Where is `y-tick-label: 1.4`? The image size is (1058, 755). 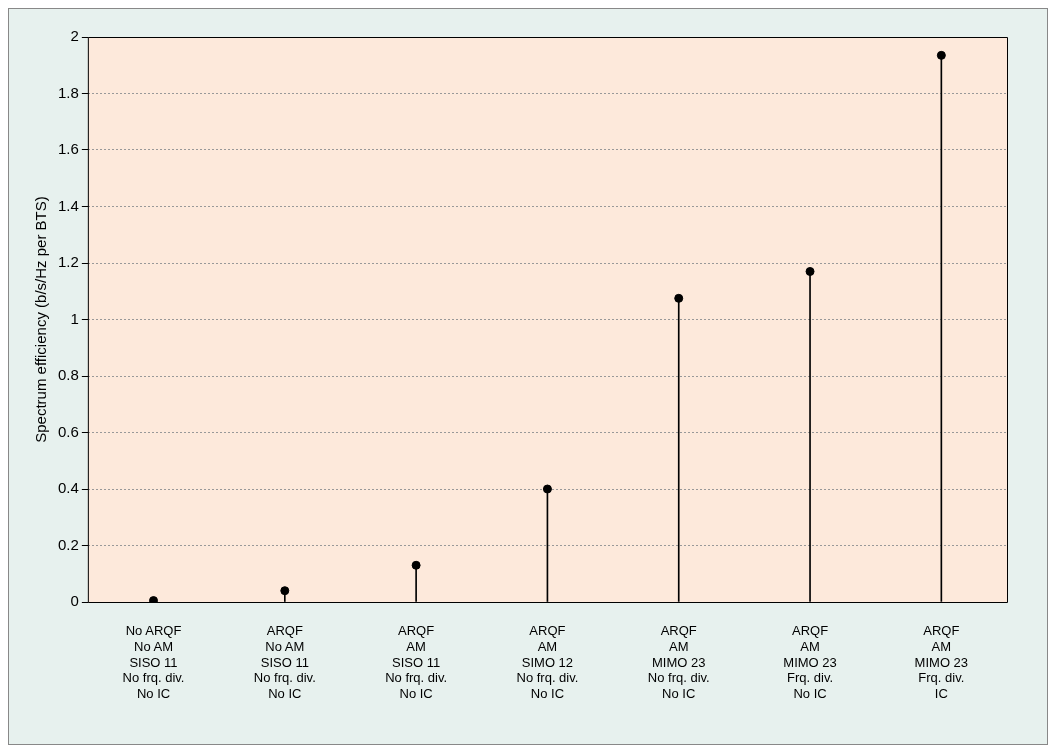 y-tick-label: 1.4 is located at coordinates (68, 205).